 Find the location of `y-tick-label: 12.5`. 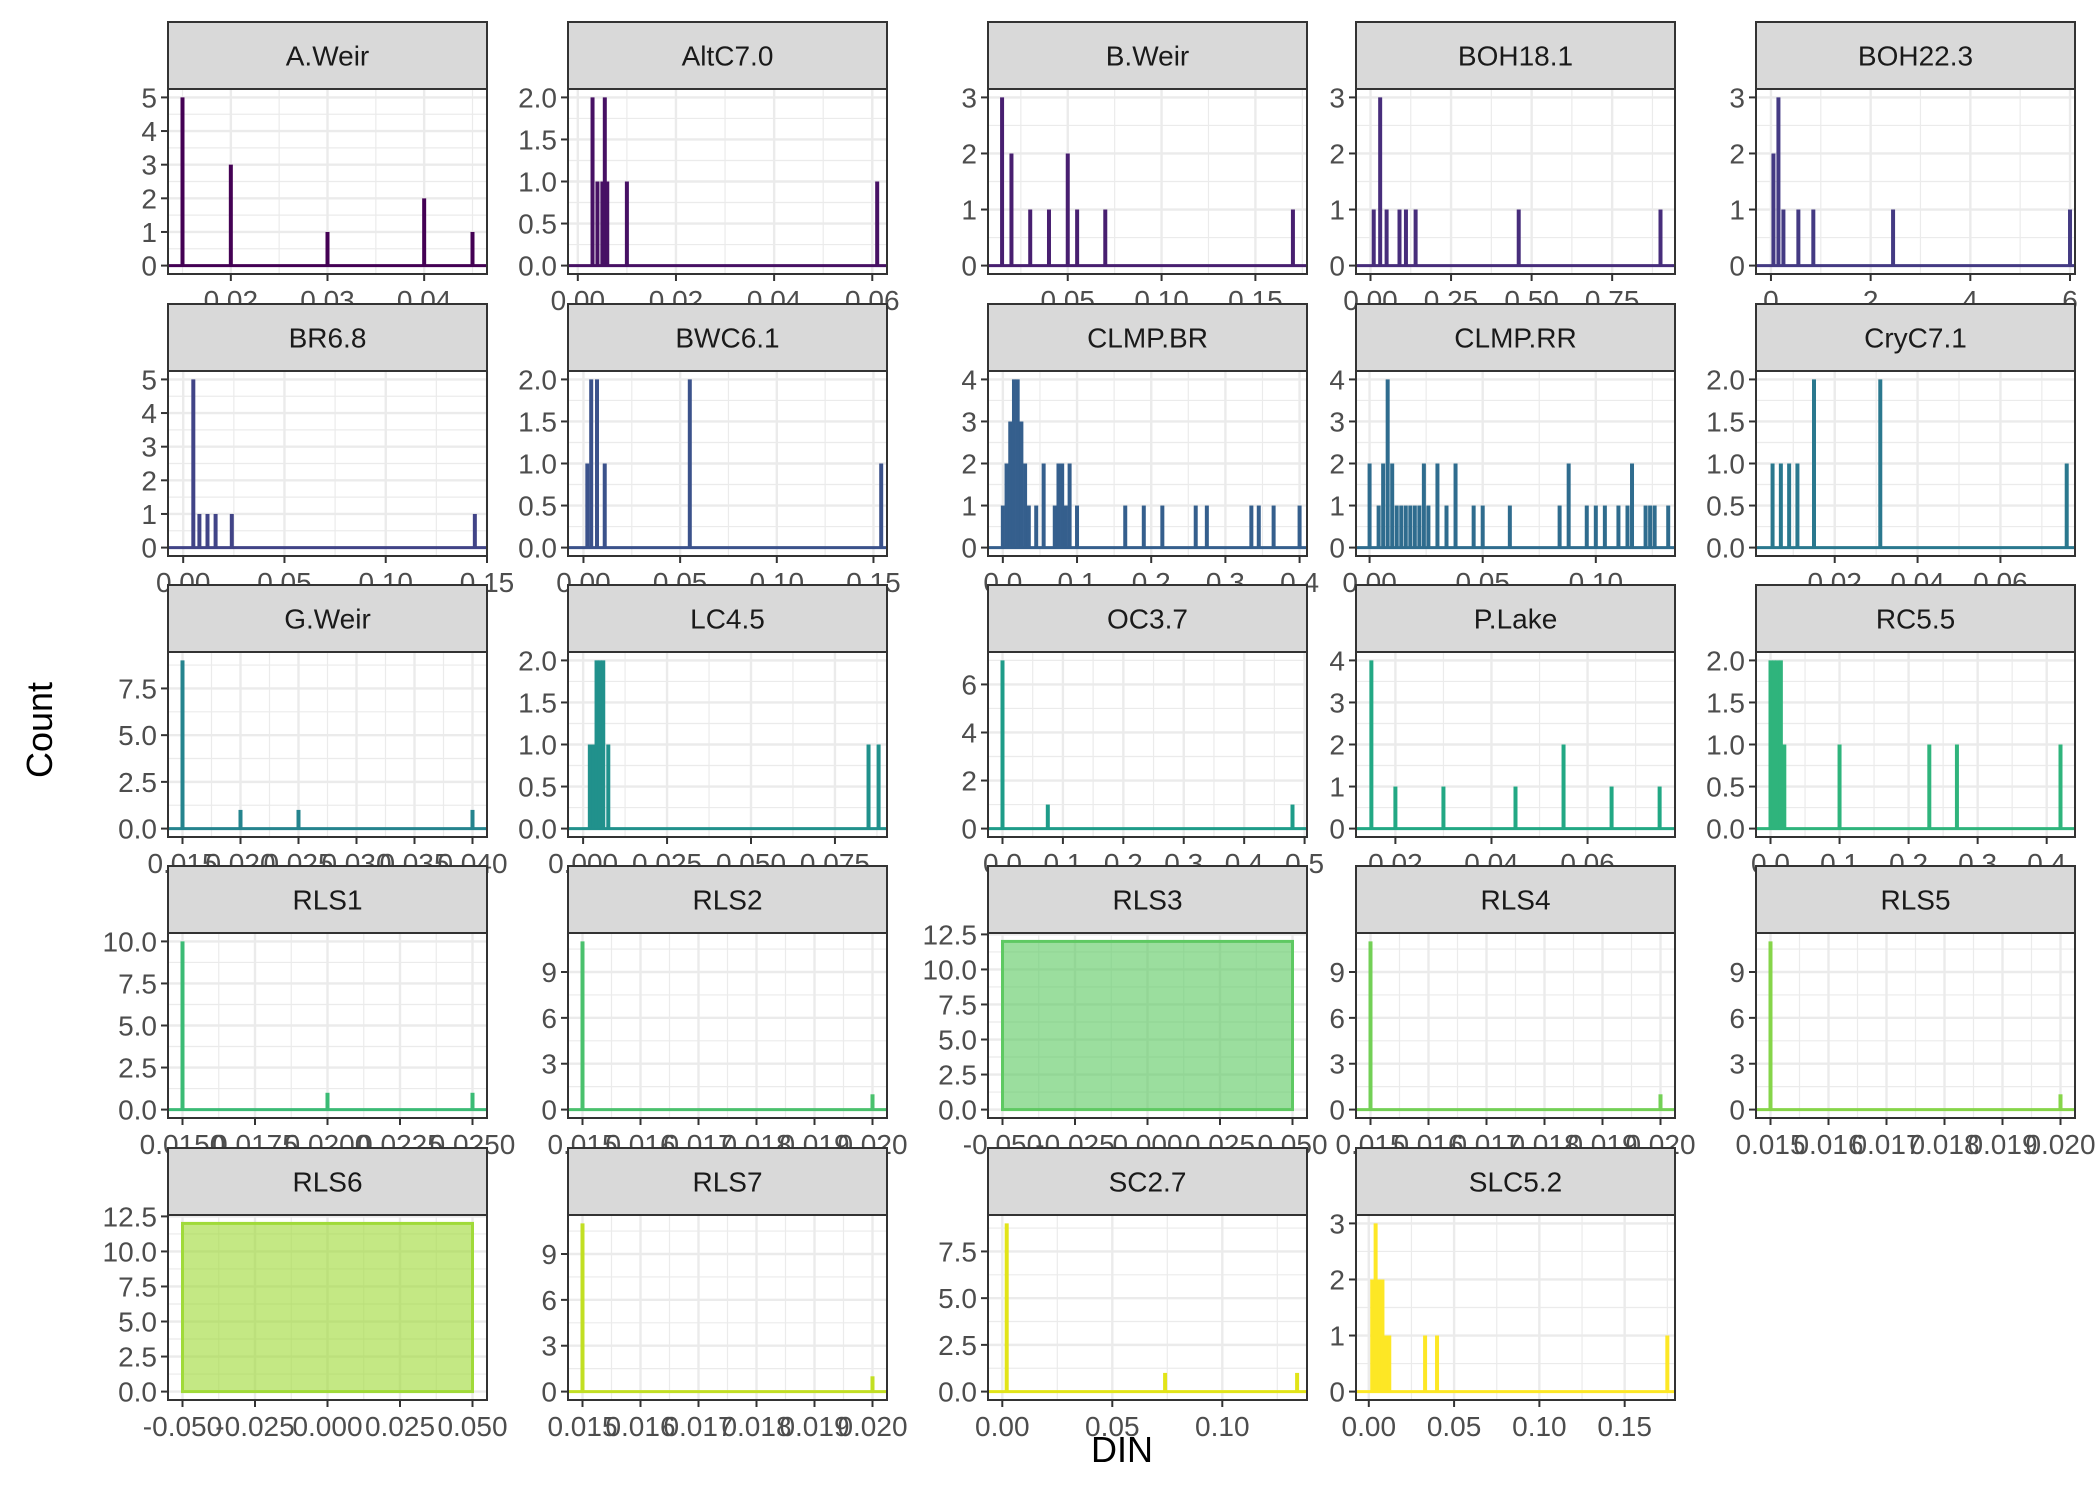

y-tick-label: 12.5 is located at coordinates (130, 1216).